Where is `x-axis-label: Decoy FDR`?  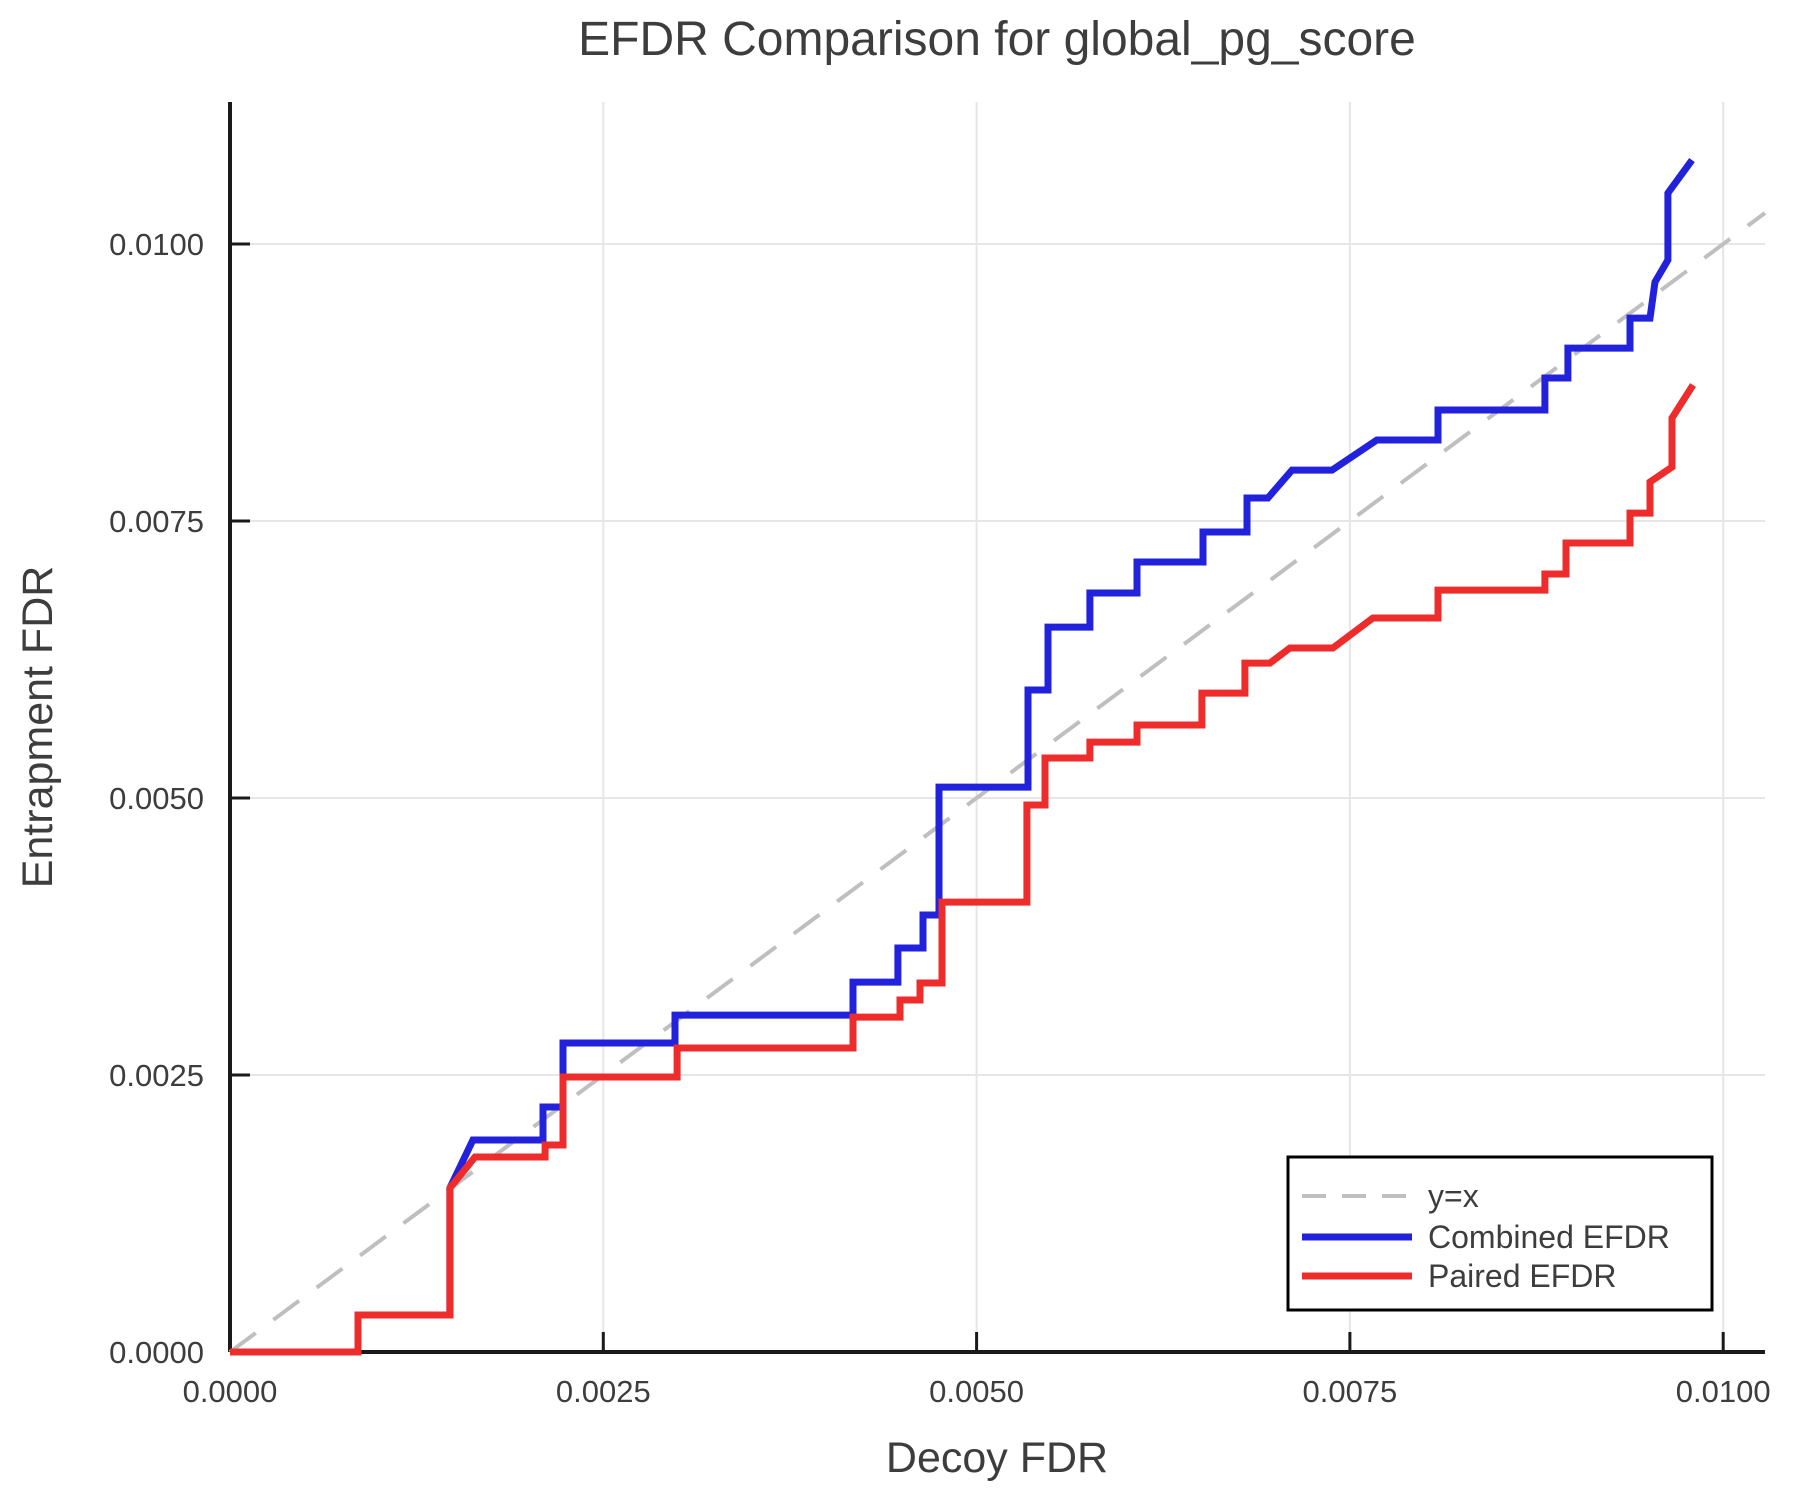
x-axis-label: Decoy FDR is located at coordinates (997, 1458).